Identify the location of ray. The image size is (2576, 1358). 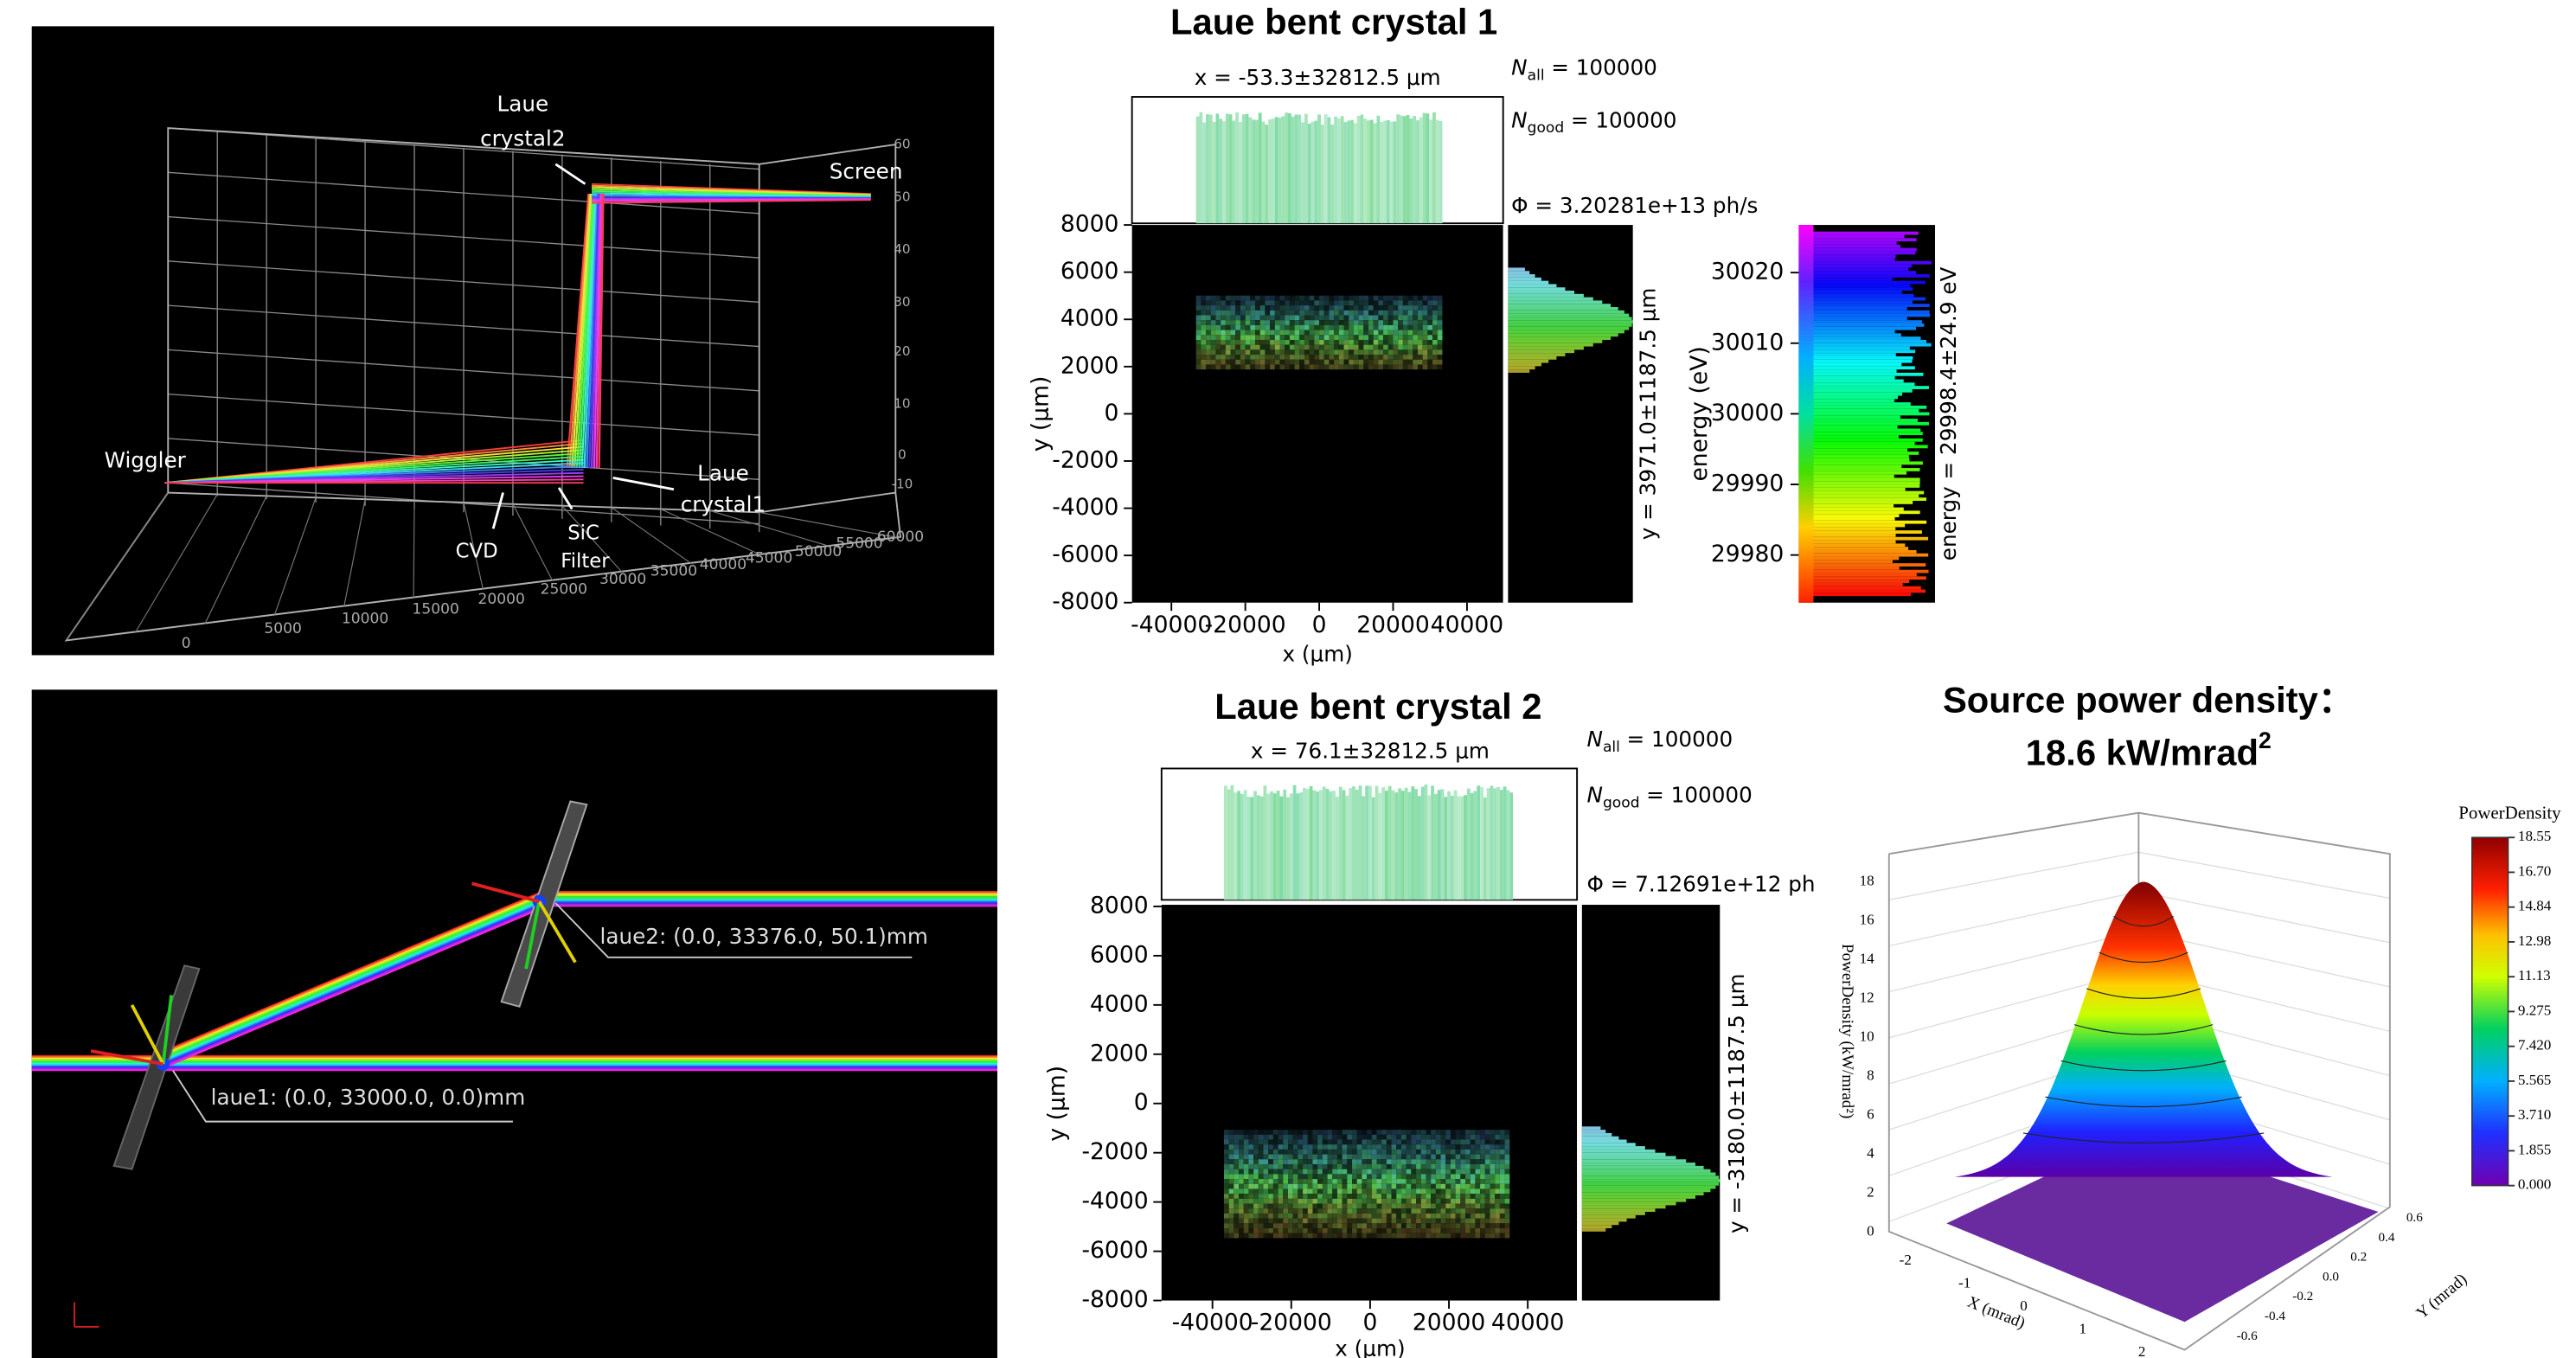
(588, 331).